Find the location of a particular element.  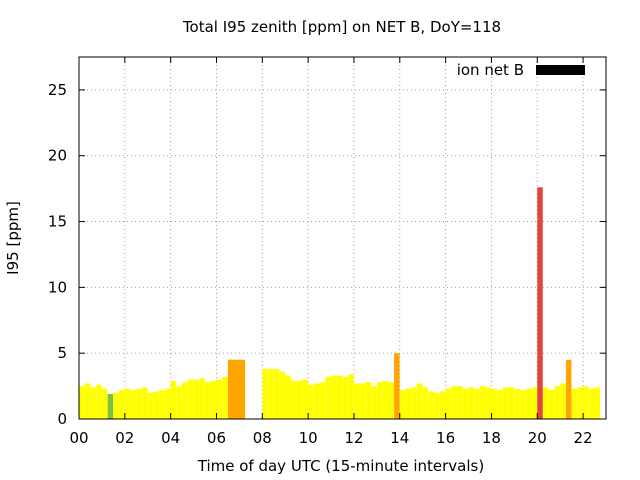

x-tick-label: 12 is located at coordinates (353, 438).